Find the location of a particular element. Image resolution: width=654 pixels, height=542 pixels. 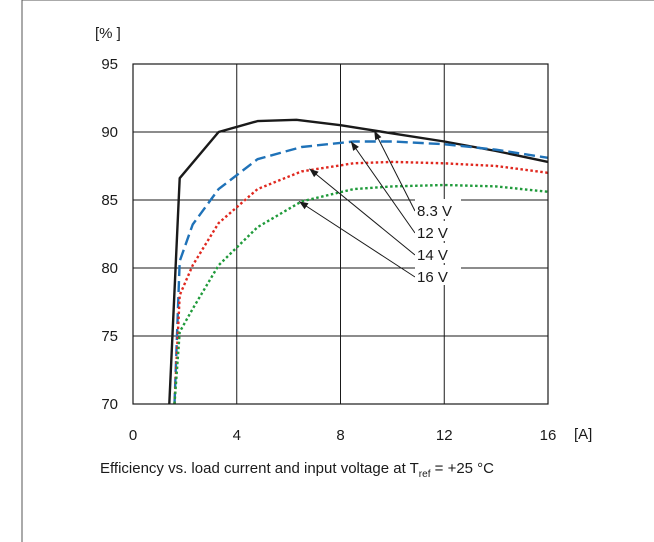

callout-group: 8.3 V 12 V 14 V 16 V is located at coordinates (379, 208).